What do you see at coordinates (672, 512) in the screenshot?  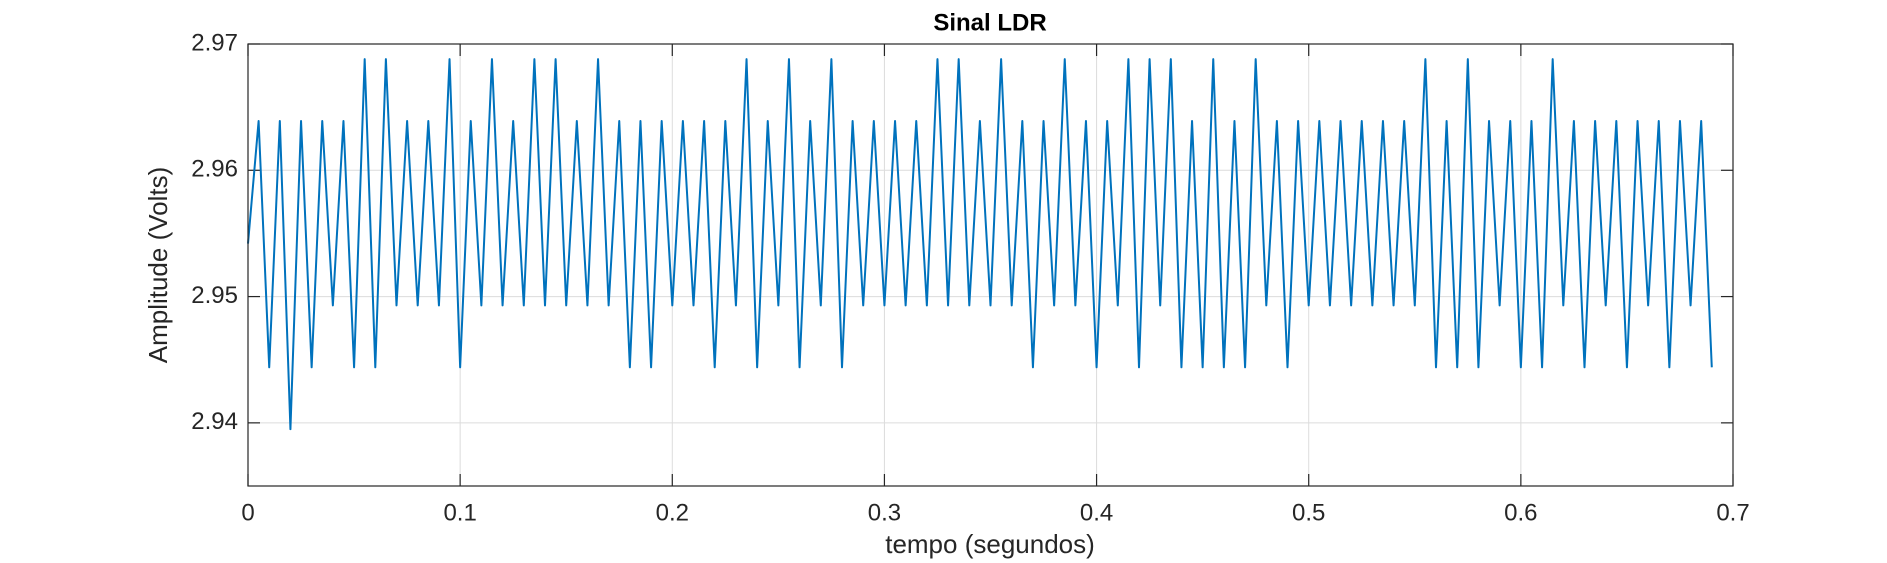 I see `x-tick-label: 0.2` at bounding box center [672, 512].